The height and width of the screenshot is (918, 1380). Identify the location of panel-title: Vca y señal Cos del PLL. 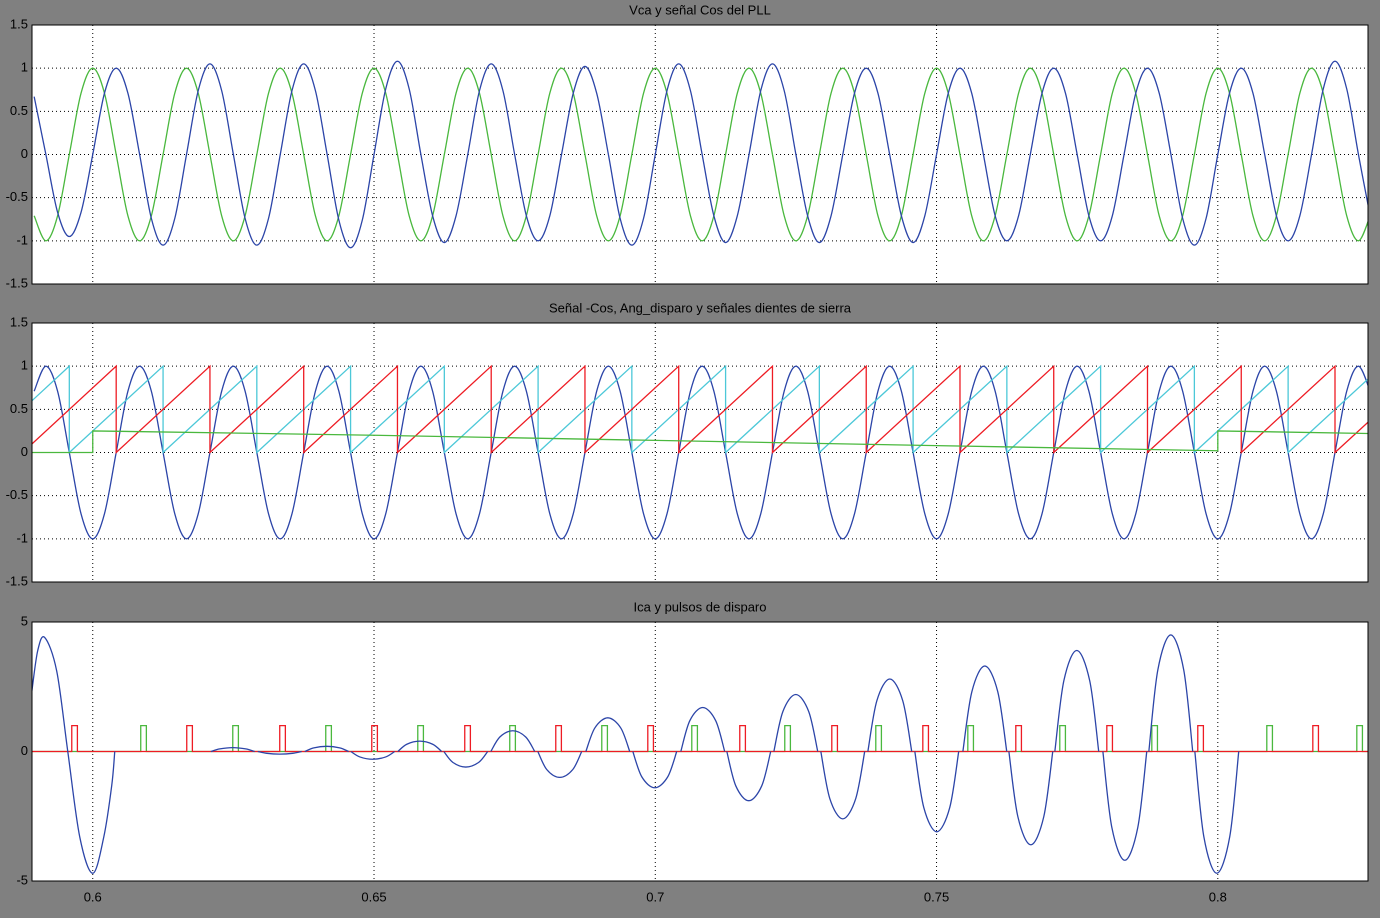
(700, 9).